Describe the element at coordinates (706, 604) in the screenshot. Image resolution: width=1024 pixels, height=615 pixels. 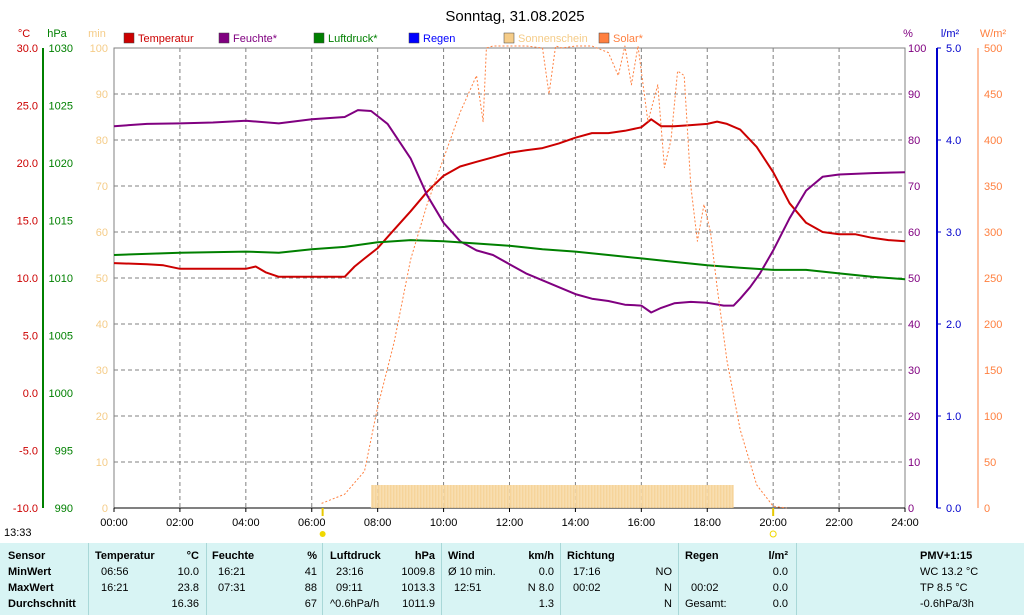
I see `rain-total-label: Gesamt:` at that location.